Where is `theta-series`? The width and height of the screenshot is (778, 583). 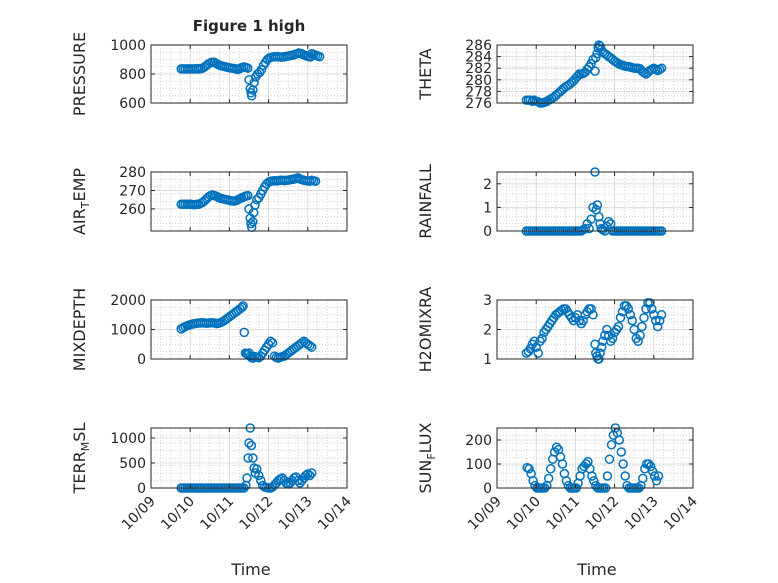 theta-series is located at coordinates (594, 74).